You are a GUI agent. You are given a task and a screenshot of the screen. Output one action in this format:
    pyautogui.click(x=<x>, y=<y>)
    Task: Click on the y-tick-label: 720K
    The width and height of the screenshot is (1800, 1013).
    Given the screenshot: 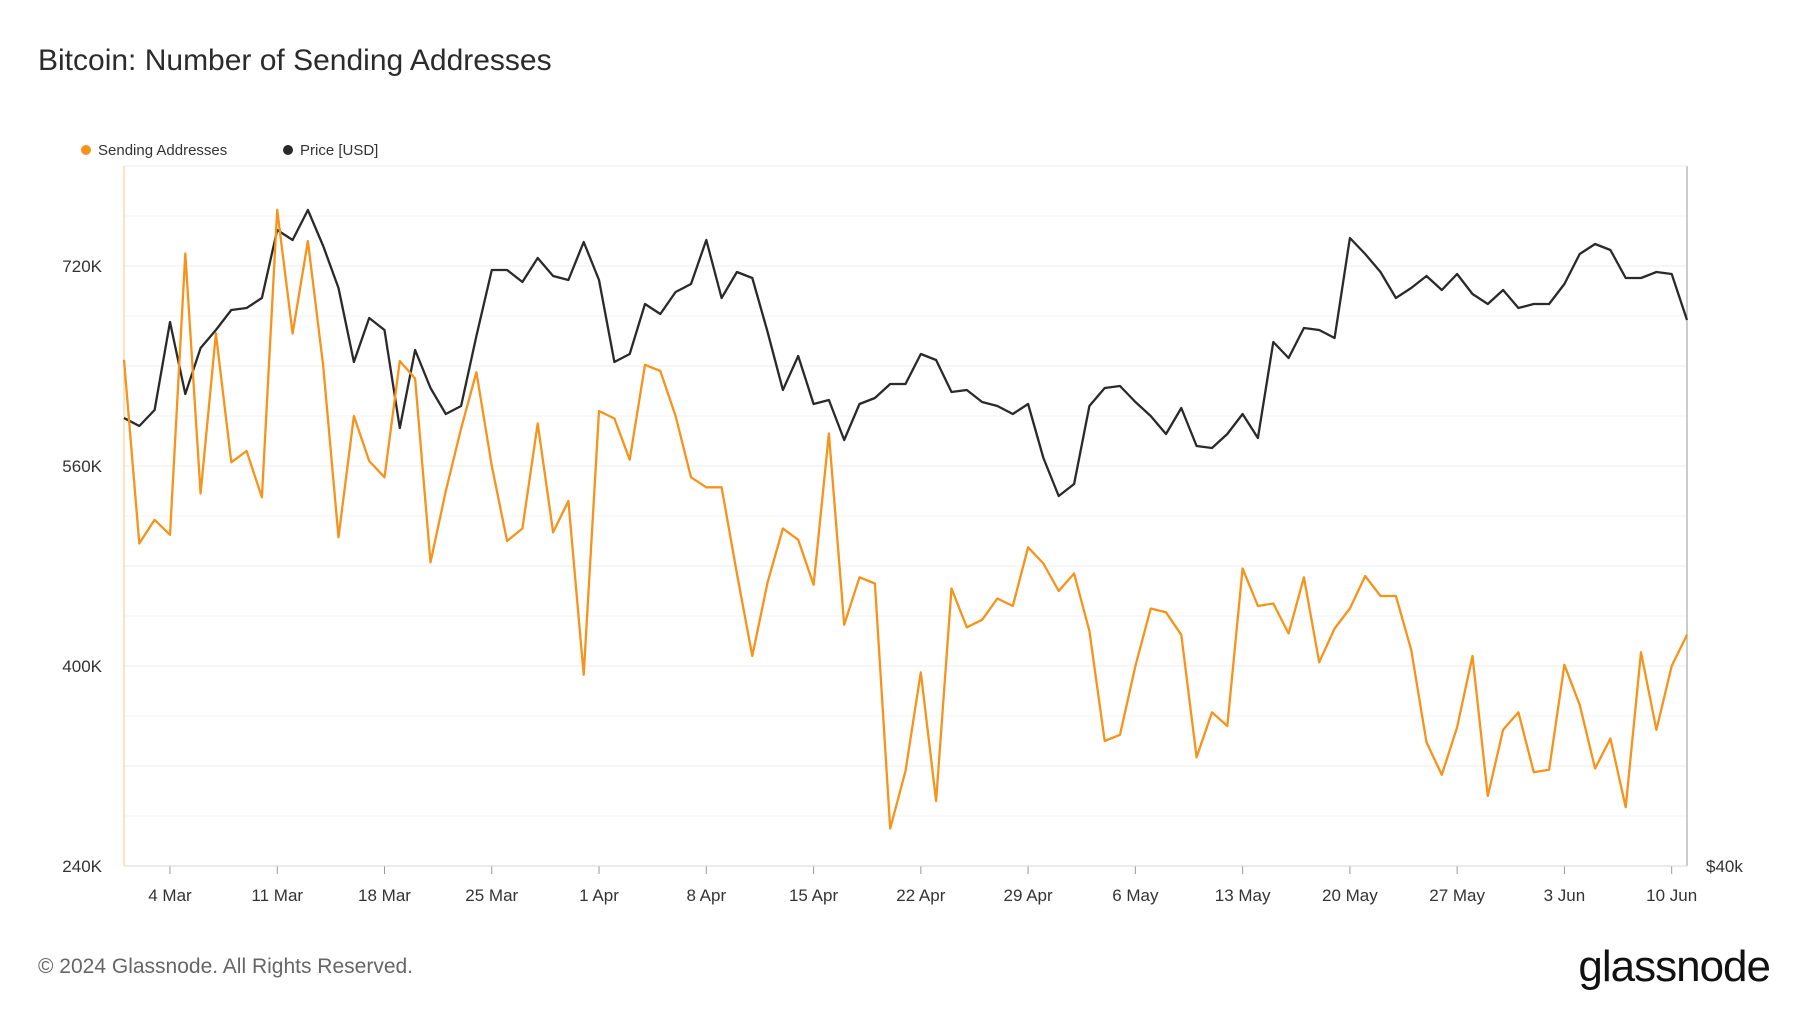 What is the action you would take?
    pyautogui.click(x=82, y=266)
    